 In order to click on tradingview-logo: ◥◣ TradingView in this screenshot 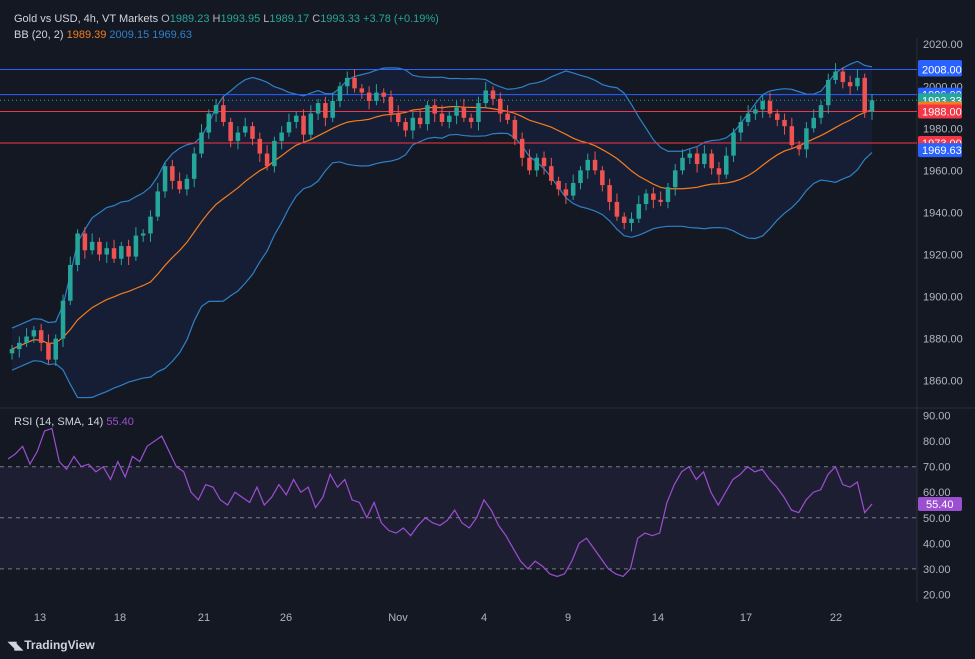, I will do `click(51, 645)`.